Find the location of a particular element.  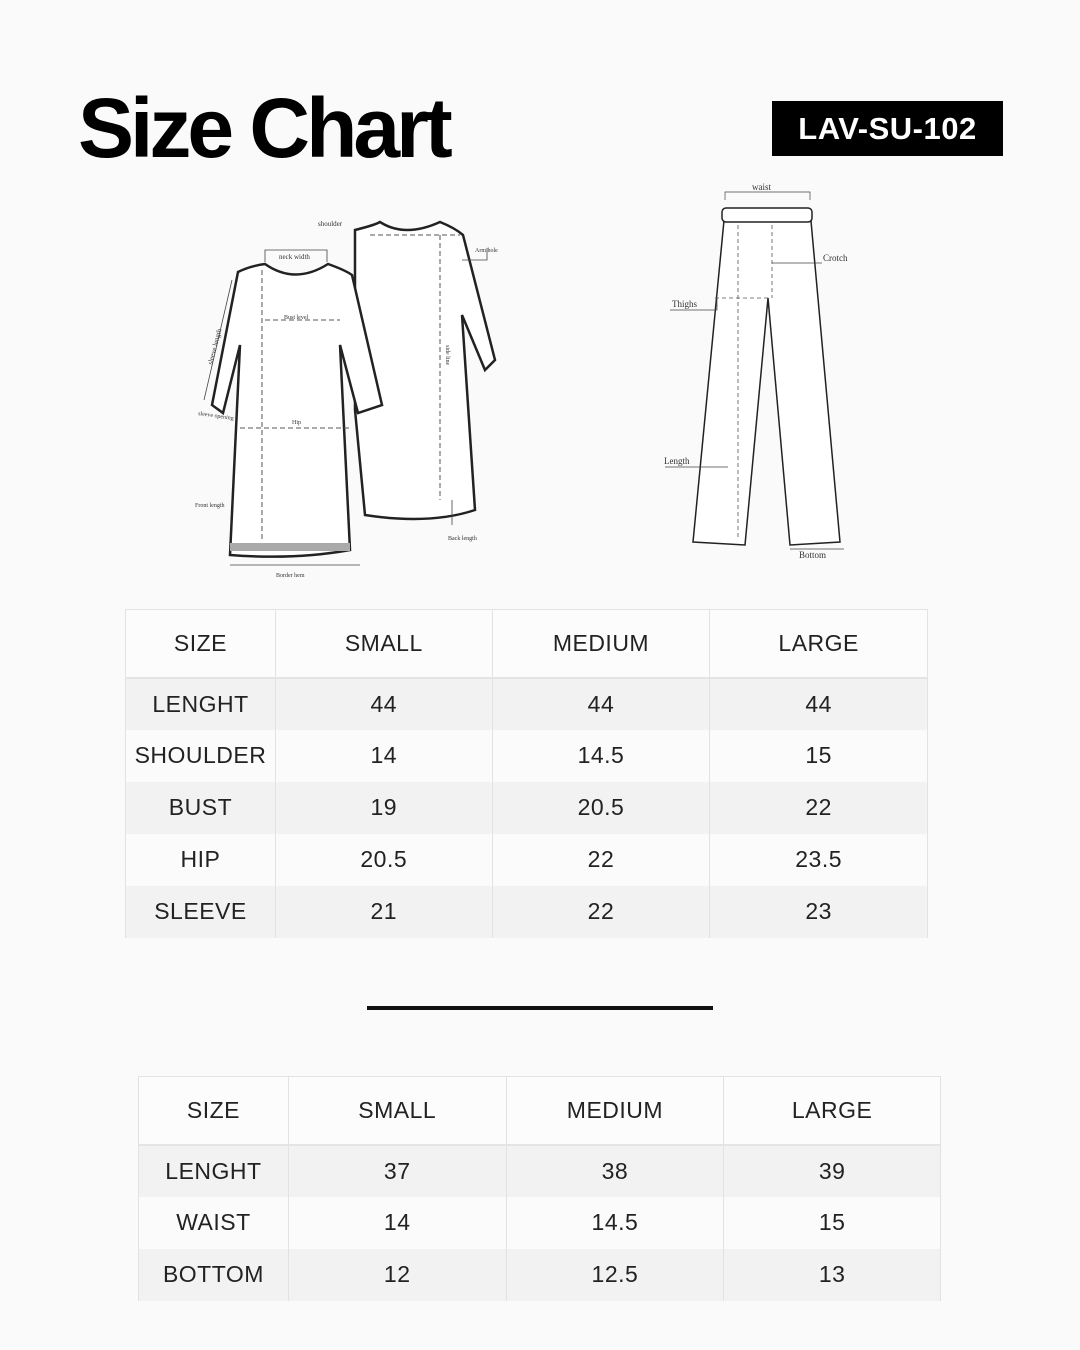

label-back-length: Back length is located at coordinates (462, 539).